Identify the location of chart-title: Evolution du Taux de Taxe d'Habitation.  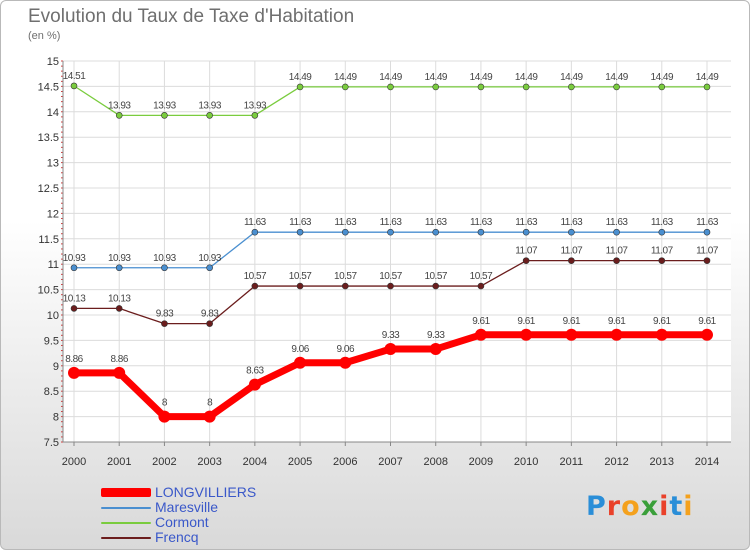
(191, 16).